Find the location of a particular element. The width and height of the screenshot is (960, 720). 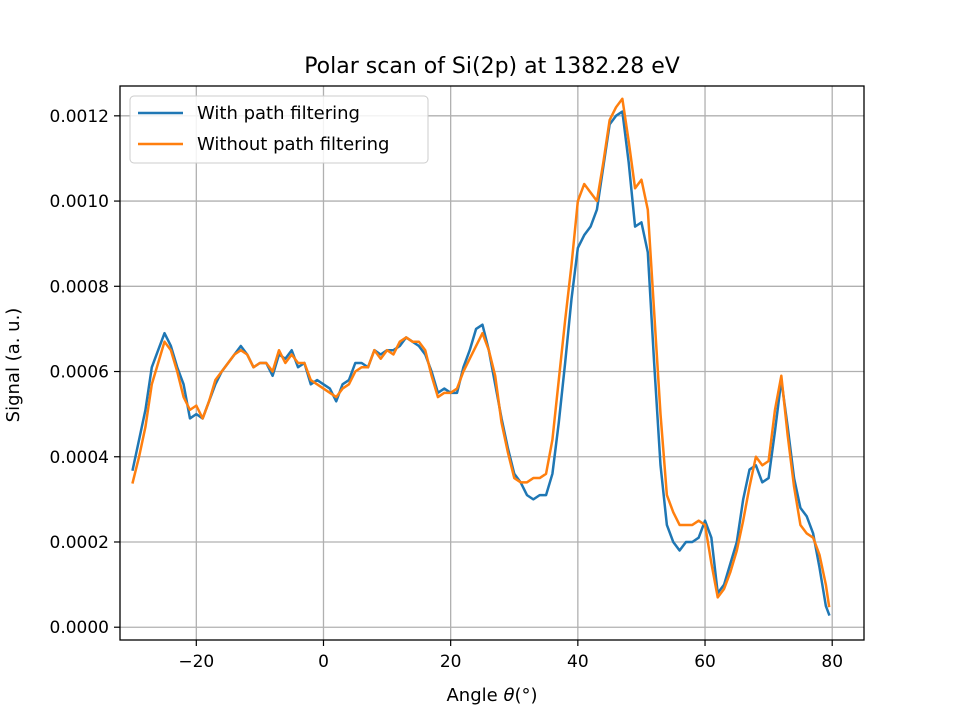

legend-label-without-path-filtering: Without path filtering is located at coordinates (293, 144).